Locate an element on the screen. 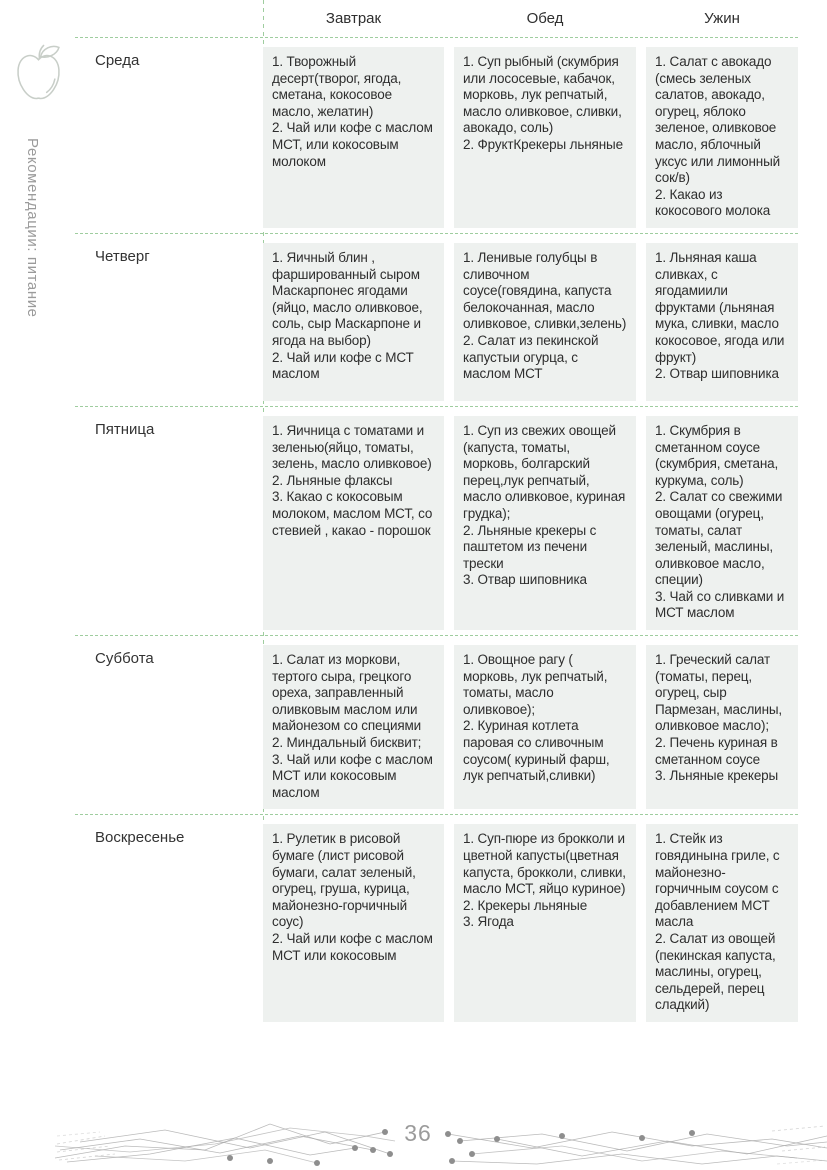 The height and width of the screenshot is (1170, 827). column-header-breakfast: Завтрак is located at coordinates (353, 18).